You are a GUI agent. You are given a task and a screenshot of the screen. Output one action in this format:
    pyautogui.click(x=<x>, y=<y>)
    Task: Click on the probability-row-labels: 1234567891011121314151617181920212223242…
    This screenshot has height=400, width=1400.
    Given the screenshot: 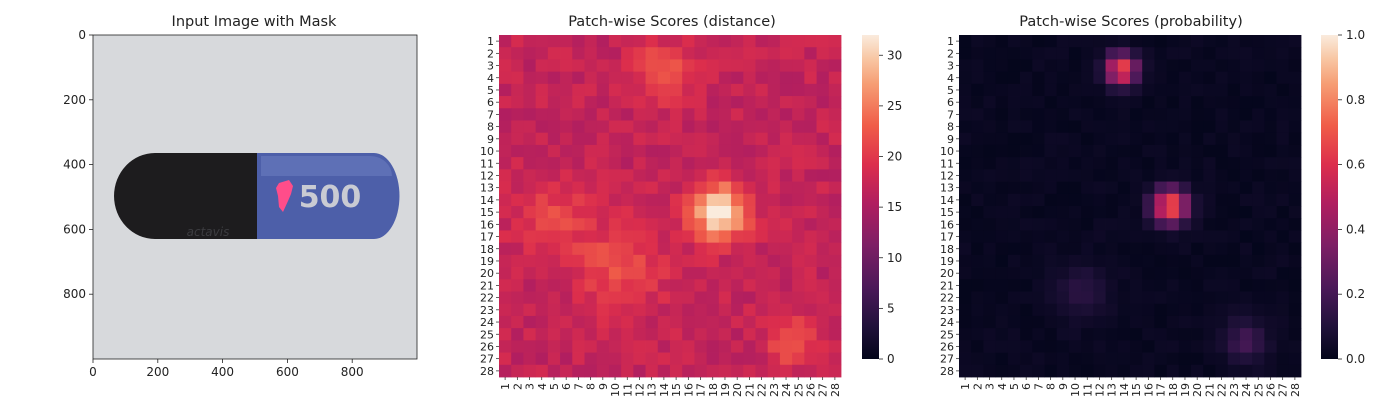 What is the action you would take?
    pyautogui.click(x=949, y=206)
    